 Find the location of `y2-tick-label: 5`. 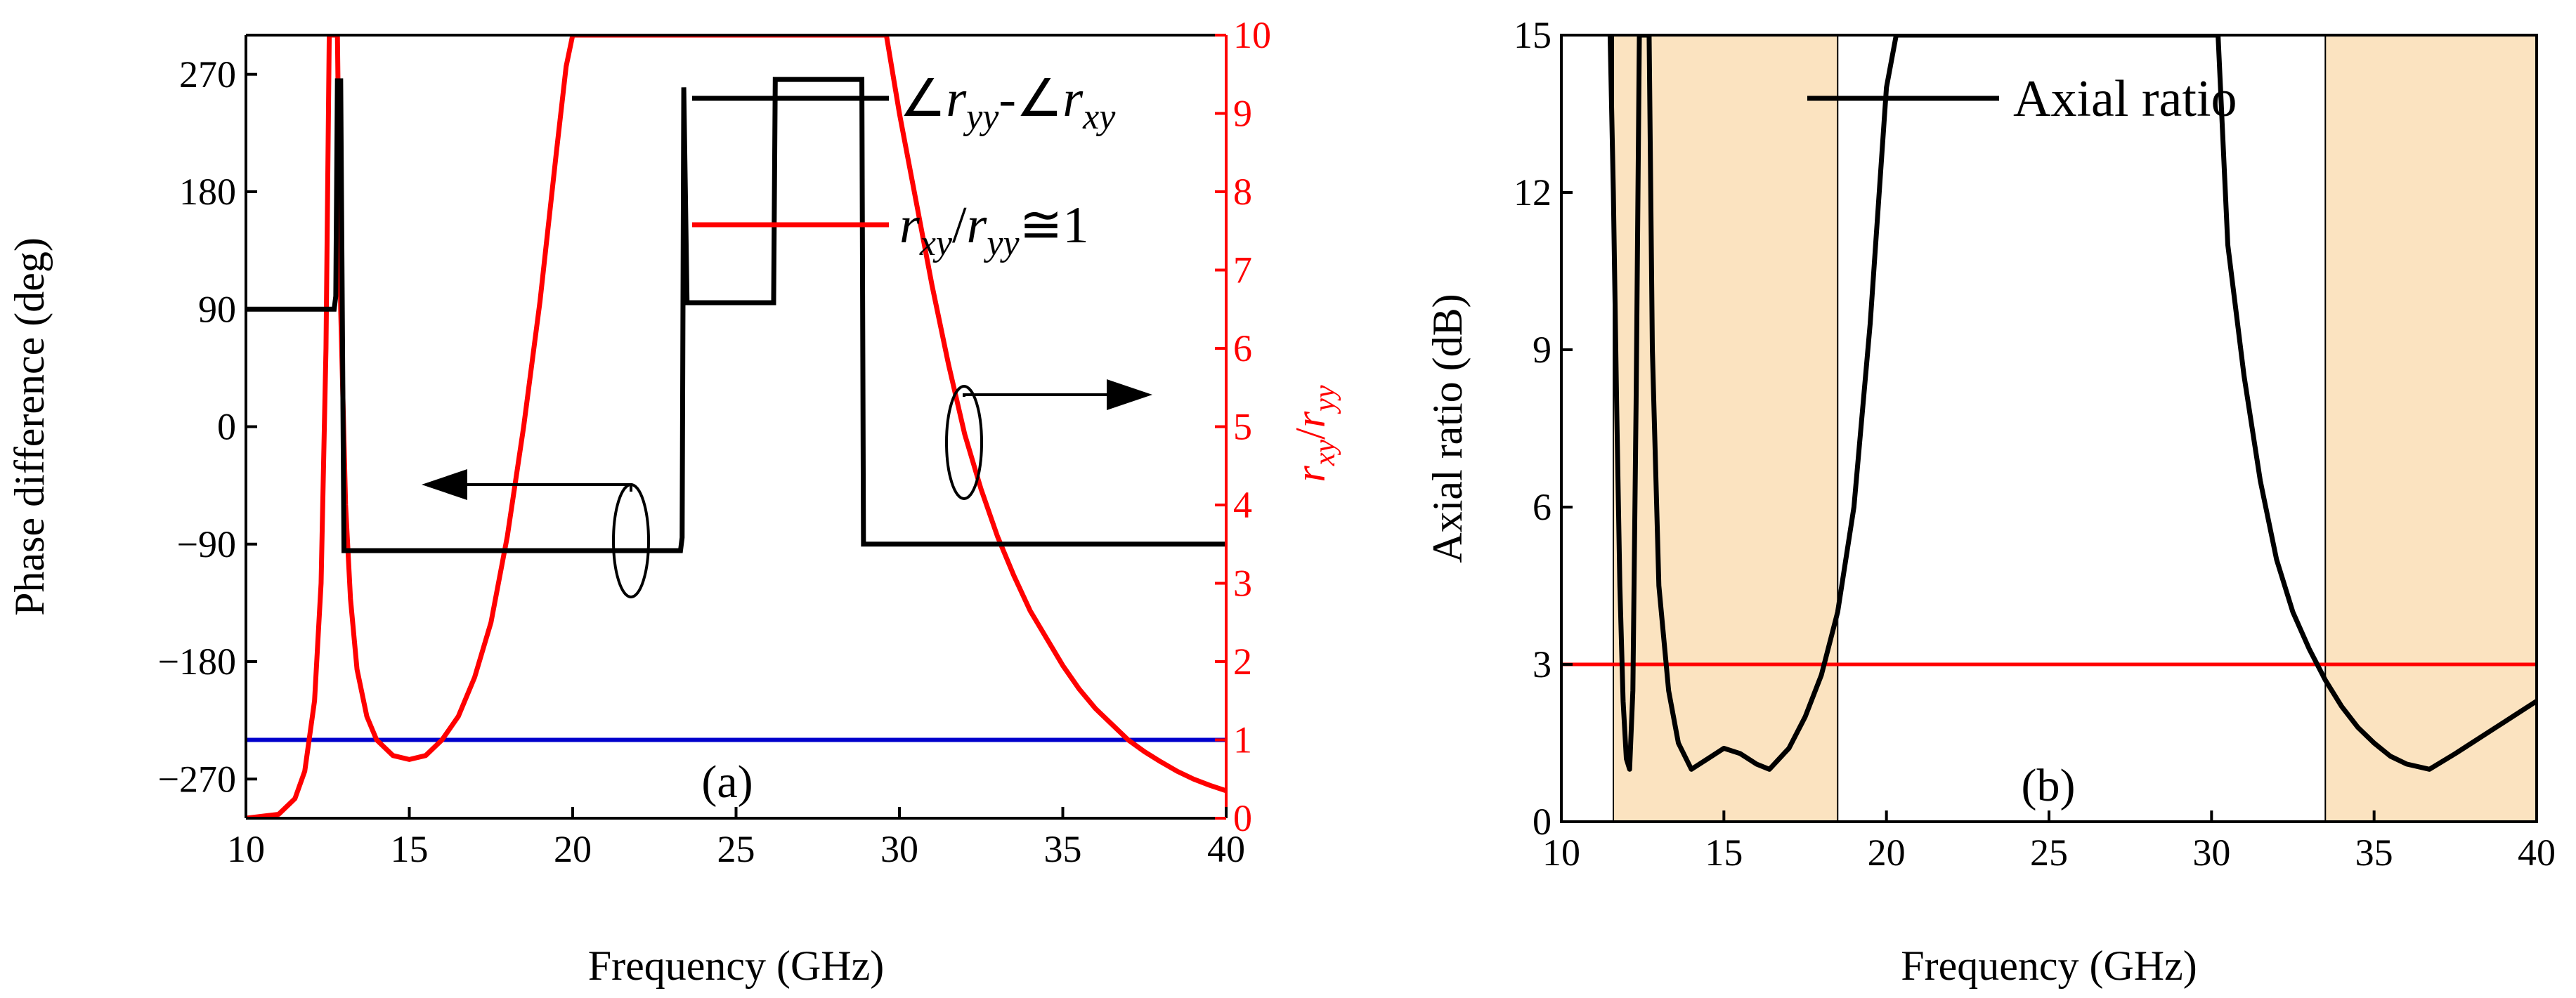

y2-tick-label: 5 is located at coordinates (1242, 427).